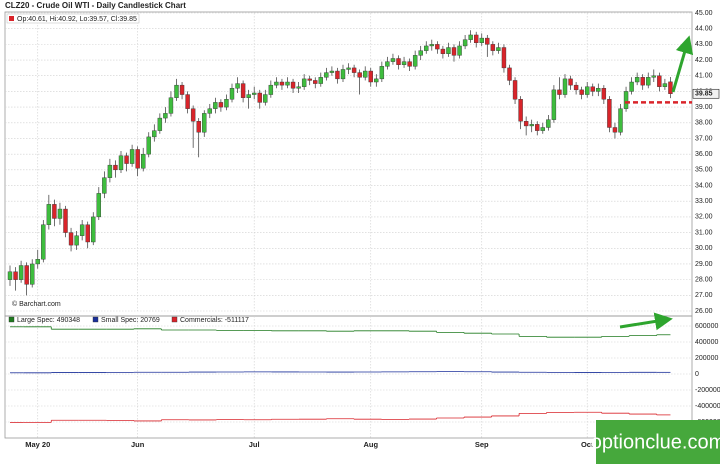  What do you see at coordinates (704, 311) in the screenshot?
I see `y-tick-label: 26.00` at bounding box center [704, 311].